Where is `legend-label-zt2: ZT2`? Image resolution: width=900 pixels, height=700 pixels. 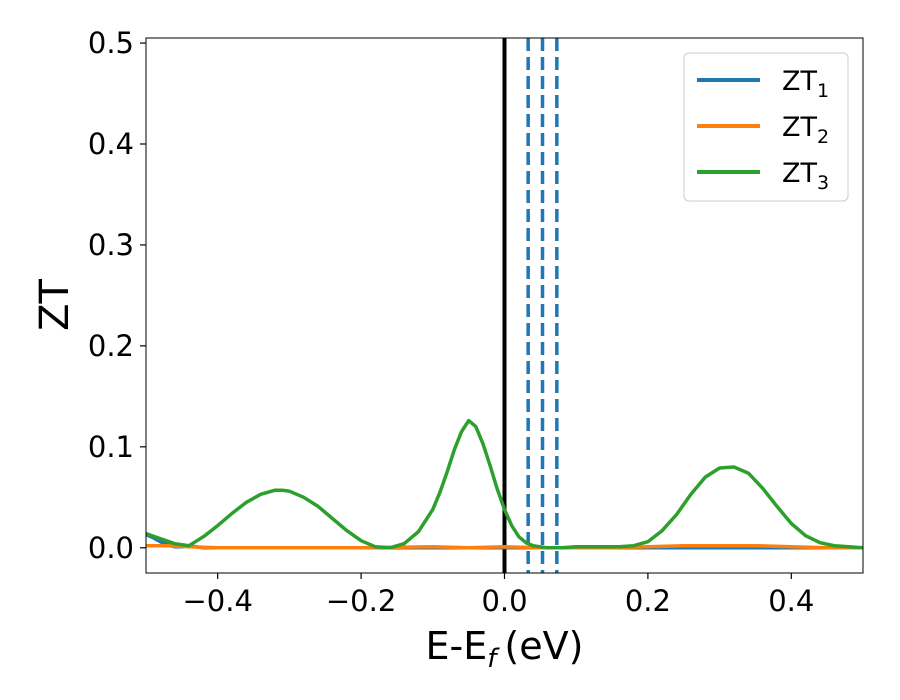
legend-label-zt2: ZT2 is located at coordinates (805, 130).